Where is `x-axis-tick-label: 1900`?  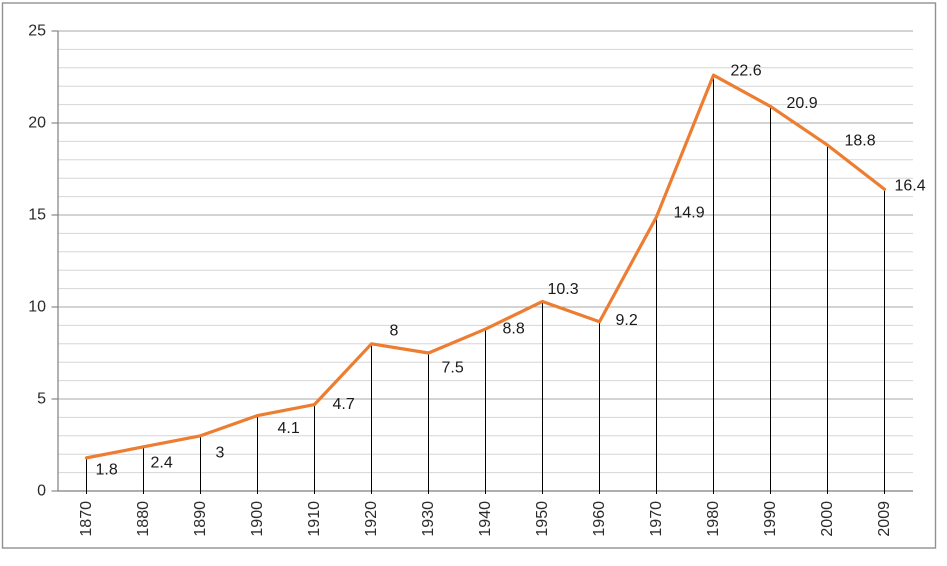
x-axis-tick-label: 1900 is located at coordinates (257, 519).